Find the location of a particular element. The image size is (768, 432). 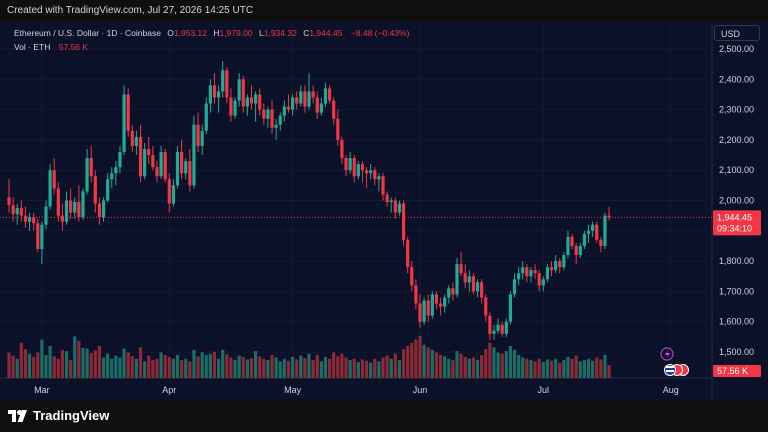

tradingview-logo: TradingView is located at coordinates (58, 415).